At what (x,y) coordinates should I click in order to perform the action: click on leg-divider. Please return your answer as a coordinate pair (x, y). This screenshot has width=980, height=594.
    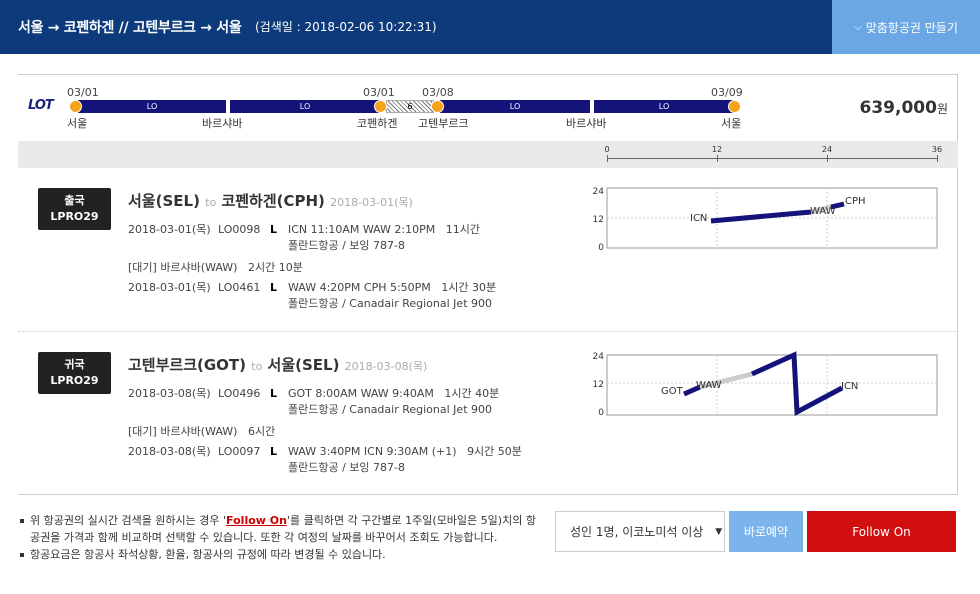
    Looking at the image, I should click on (488, 331).